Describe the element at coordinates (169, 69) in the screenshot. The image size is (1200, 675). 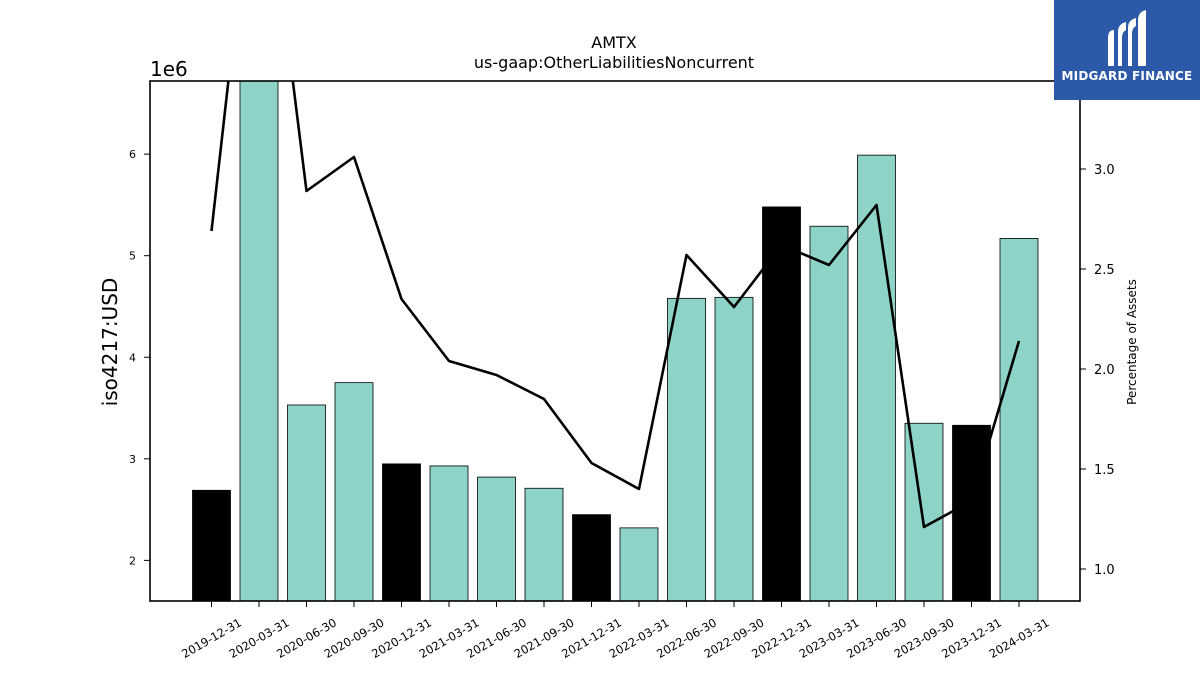
I see `y-offset-label: 1e6` at that location.